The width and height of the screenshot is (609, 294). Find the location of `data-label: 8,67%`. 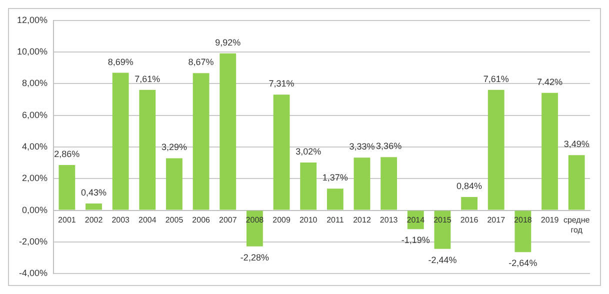

data-label: 8,67% is located at coordinates (201, 62).